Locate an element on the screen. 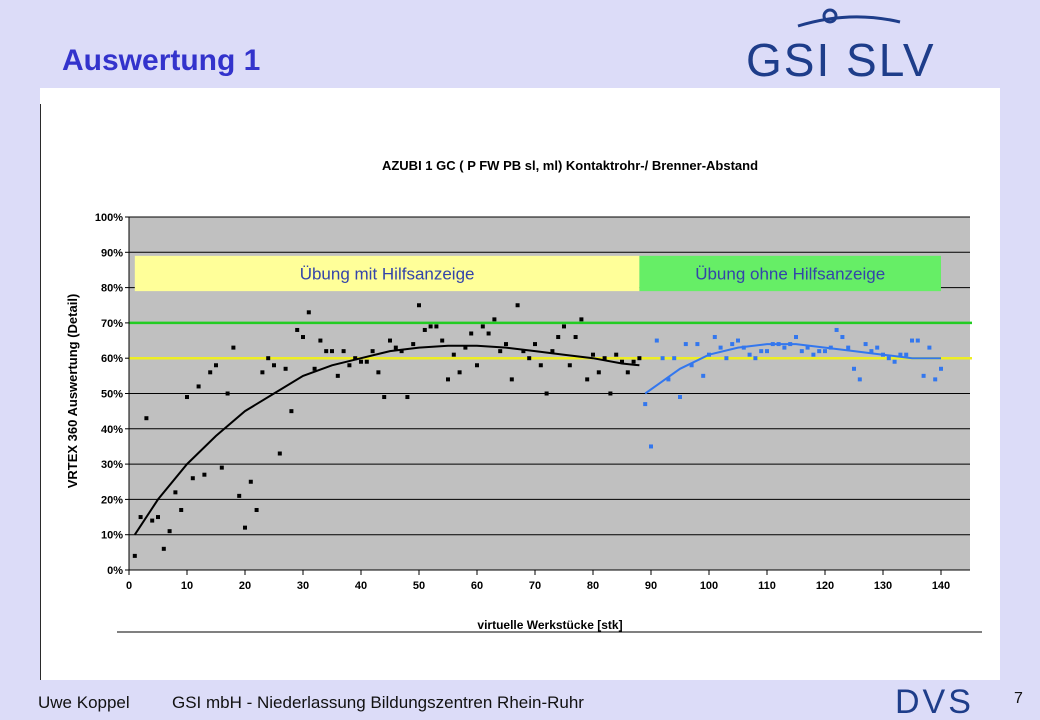 The image size is (1040, 720). phase-band is located at coordinates (387, 273).